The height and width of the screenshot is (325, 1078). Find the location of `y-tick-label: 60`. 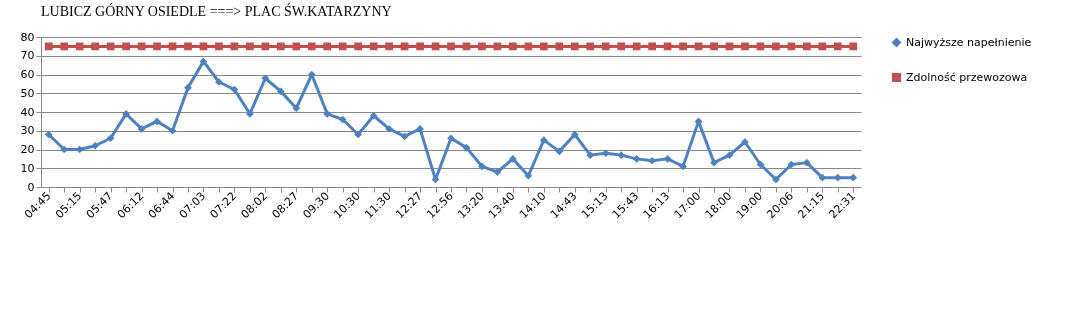

y-tick-label: 60 is located at coordinates (27, 74).